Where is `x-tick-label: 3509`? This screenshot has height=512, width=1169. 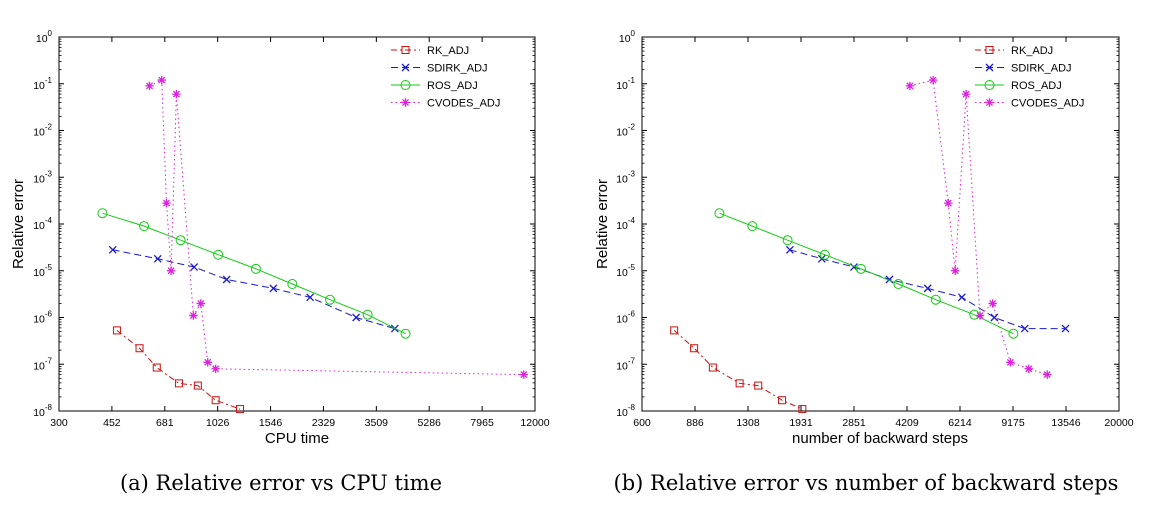
x-tick-label: 3509 is located at coordinates (377, 423).